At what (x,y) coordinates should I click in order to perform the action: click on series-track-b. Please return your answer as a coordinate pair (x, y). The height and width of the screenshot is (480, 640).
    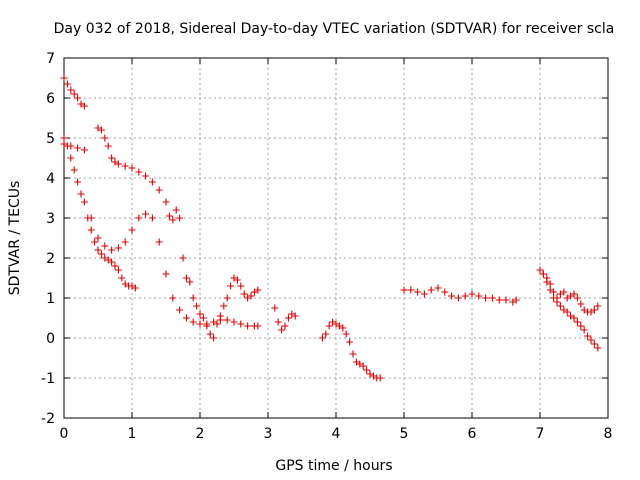
    Looking at the image, I should click on (161, 235).